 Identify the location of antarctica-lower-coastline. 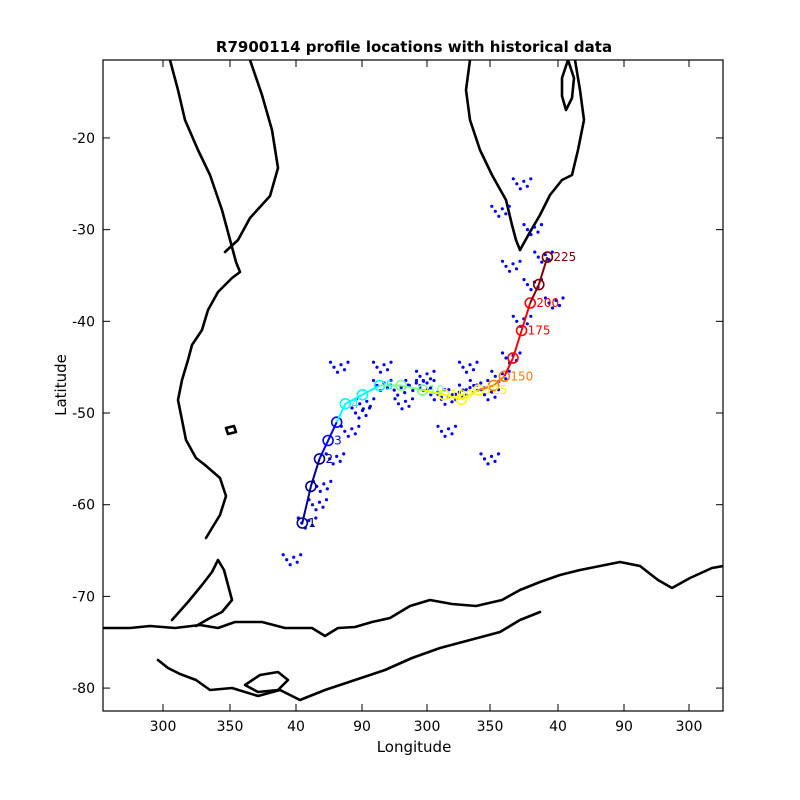
(349, 656).